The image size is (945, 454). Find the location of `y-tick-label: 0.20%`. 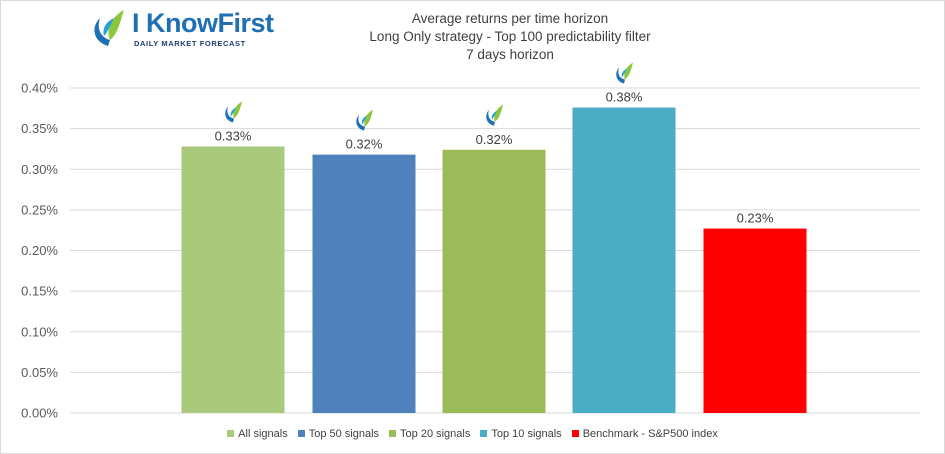

y-tick-label: 0.20% is located at coordinates (39, 250).